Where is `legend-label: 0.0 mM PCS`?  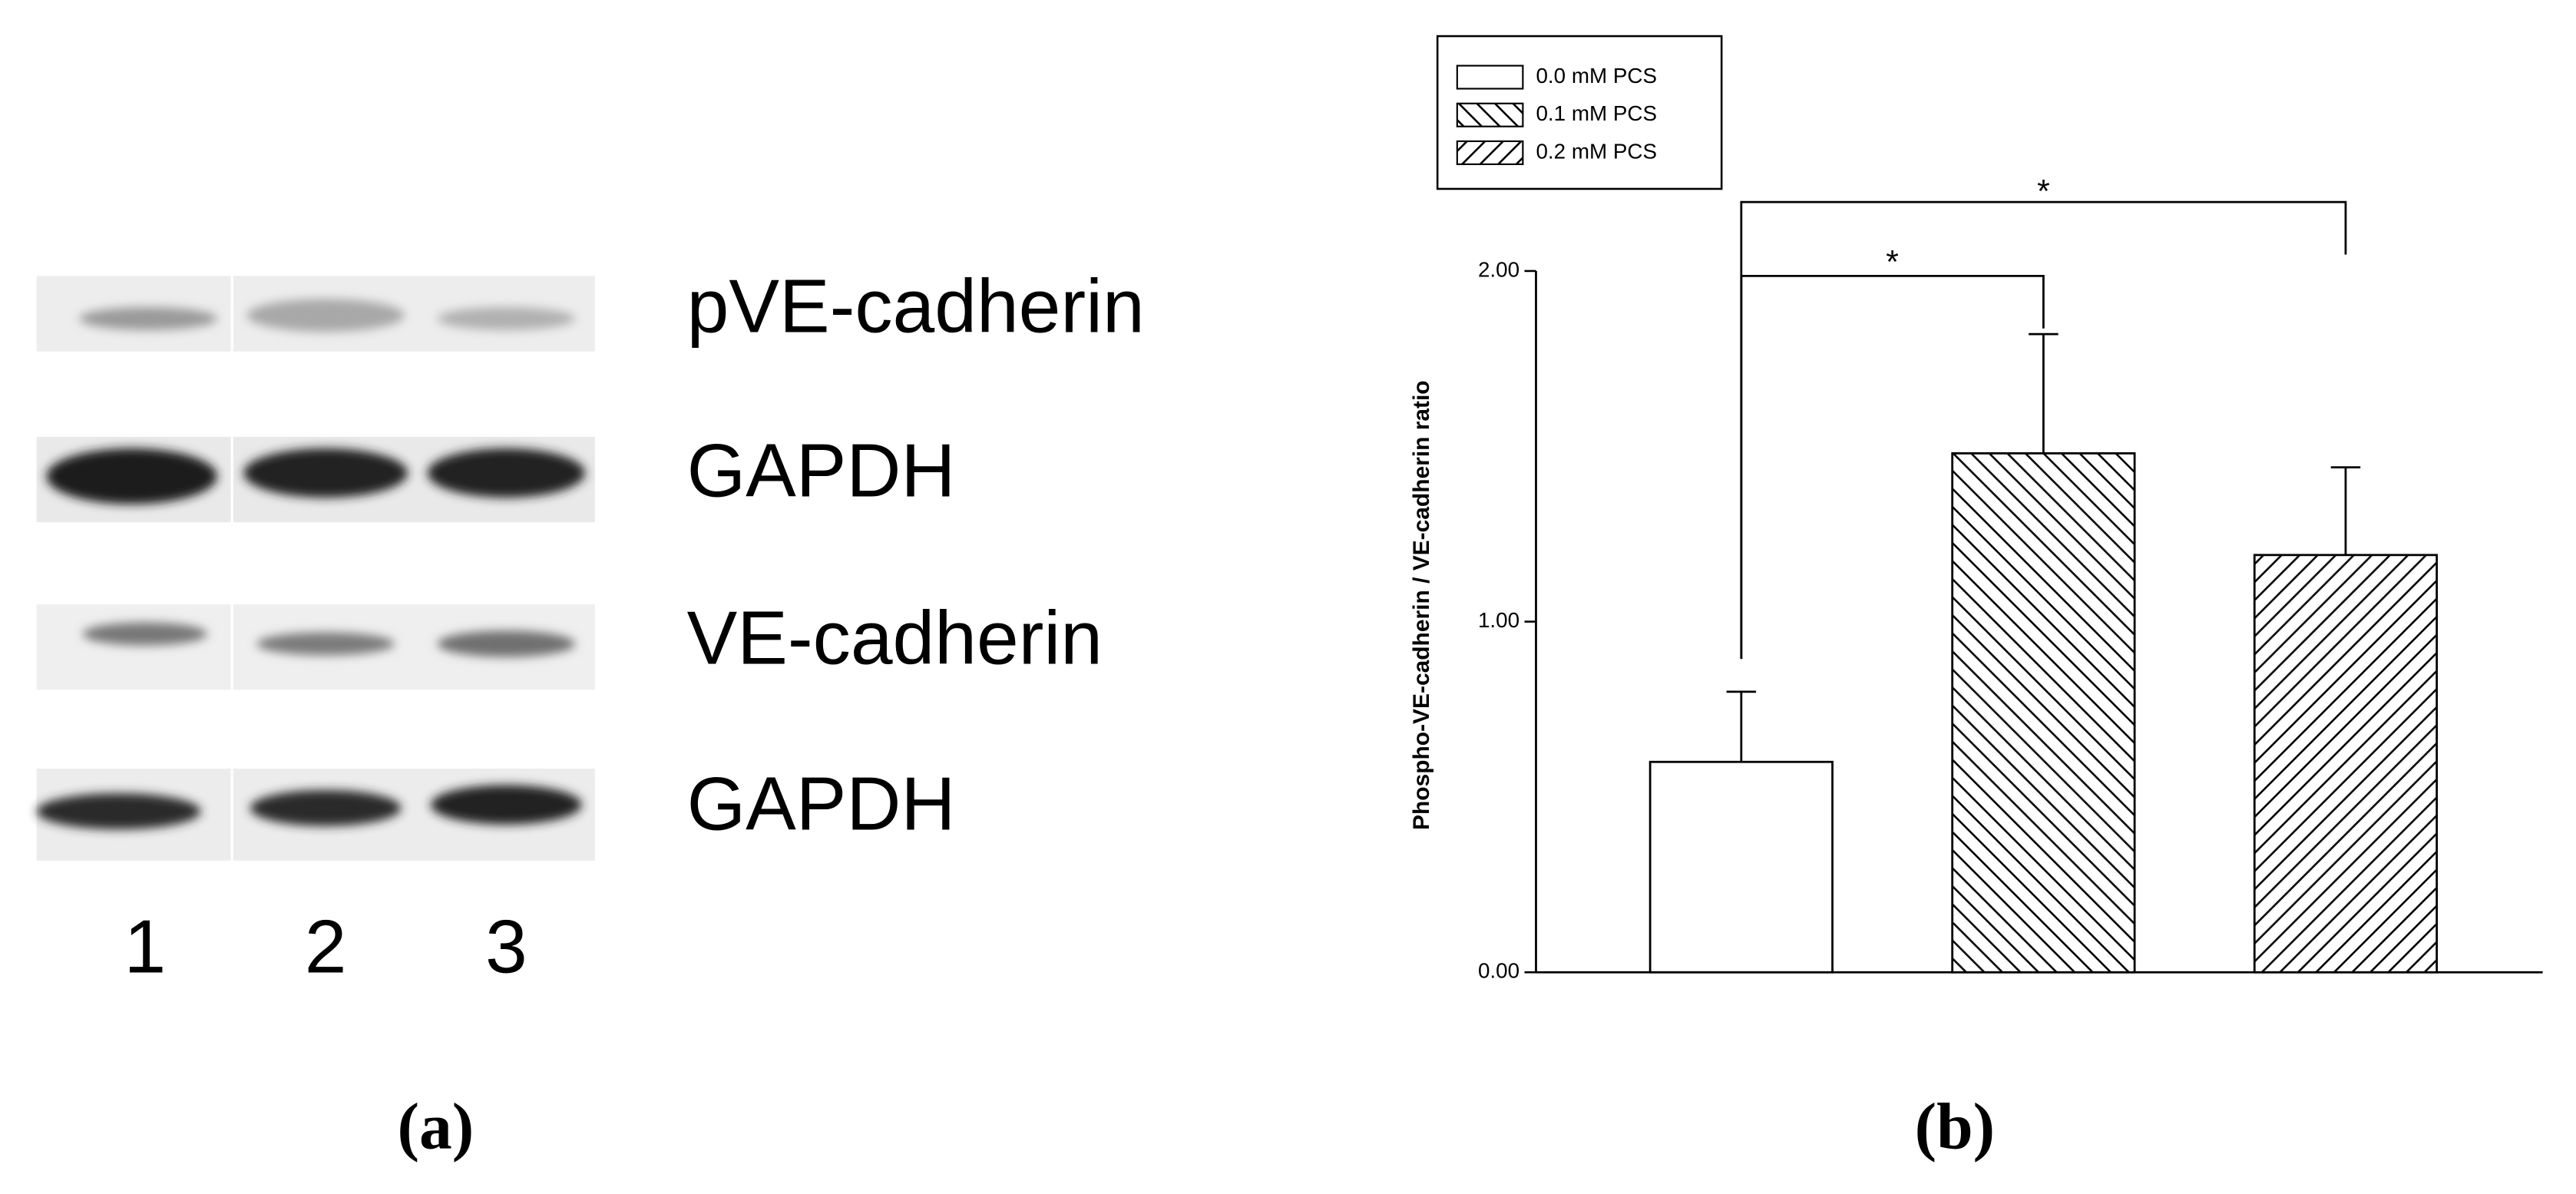 legend-label: 0.0 mM PCS is located at coordinates (1597, 76).